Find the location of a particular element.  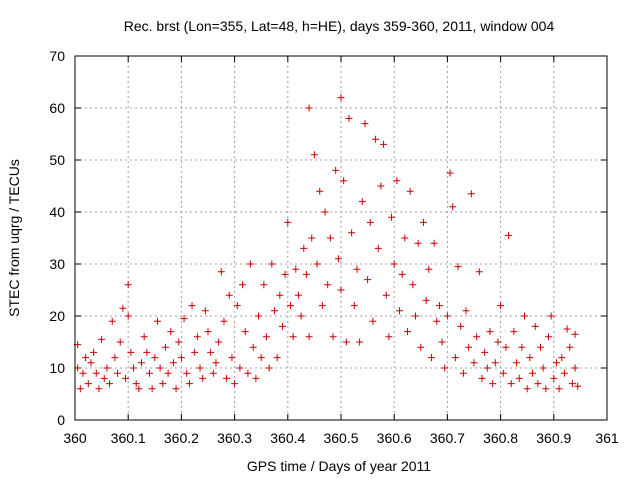

y-tick-label: 50 is located at coordinates (57, 160).